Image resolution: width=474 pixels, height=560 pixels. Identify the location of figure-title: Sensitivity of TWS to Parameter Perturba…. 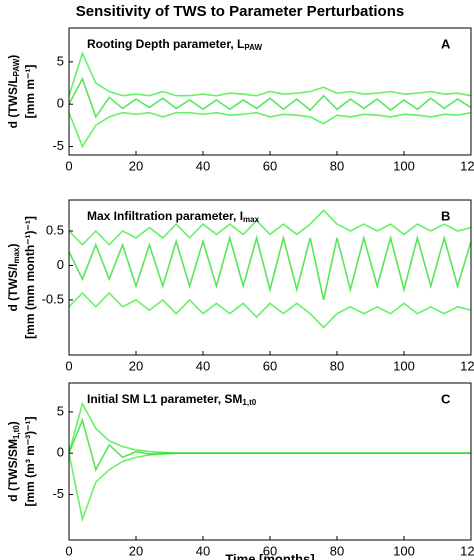
(240, 11).